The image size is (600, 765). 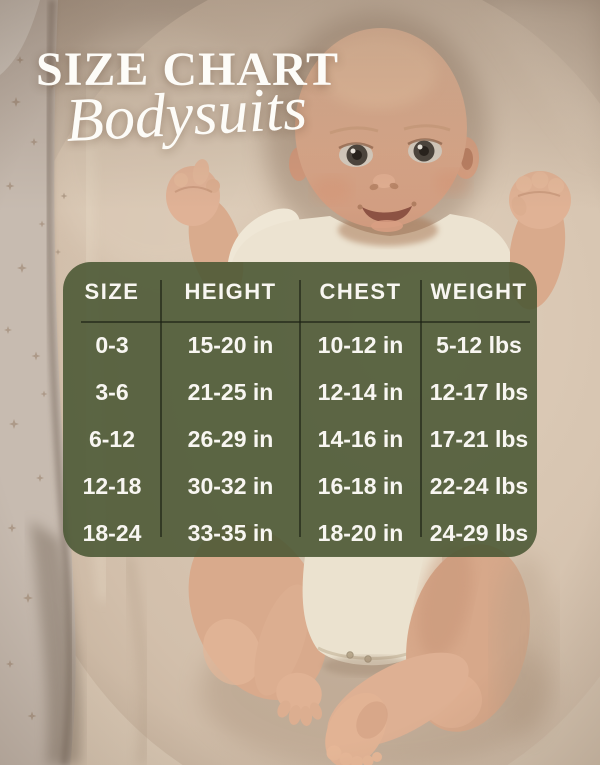 What do you see at coordinates (305, 322) in the screenshot?
I see `header-divider` at bounding box center [305, 322].